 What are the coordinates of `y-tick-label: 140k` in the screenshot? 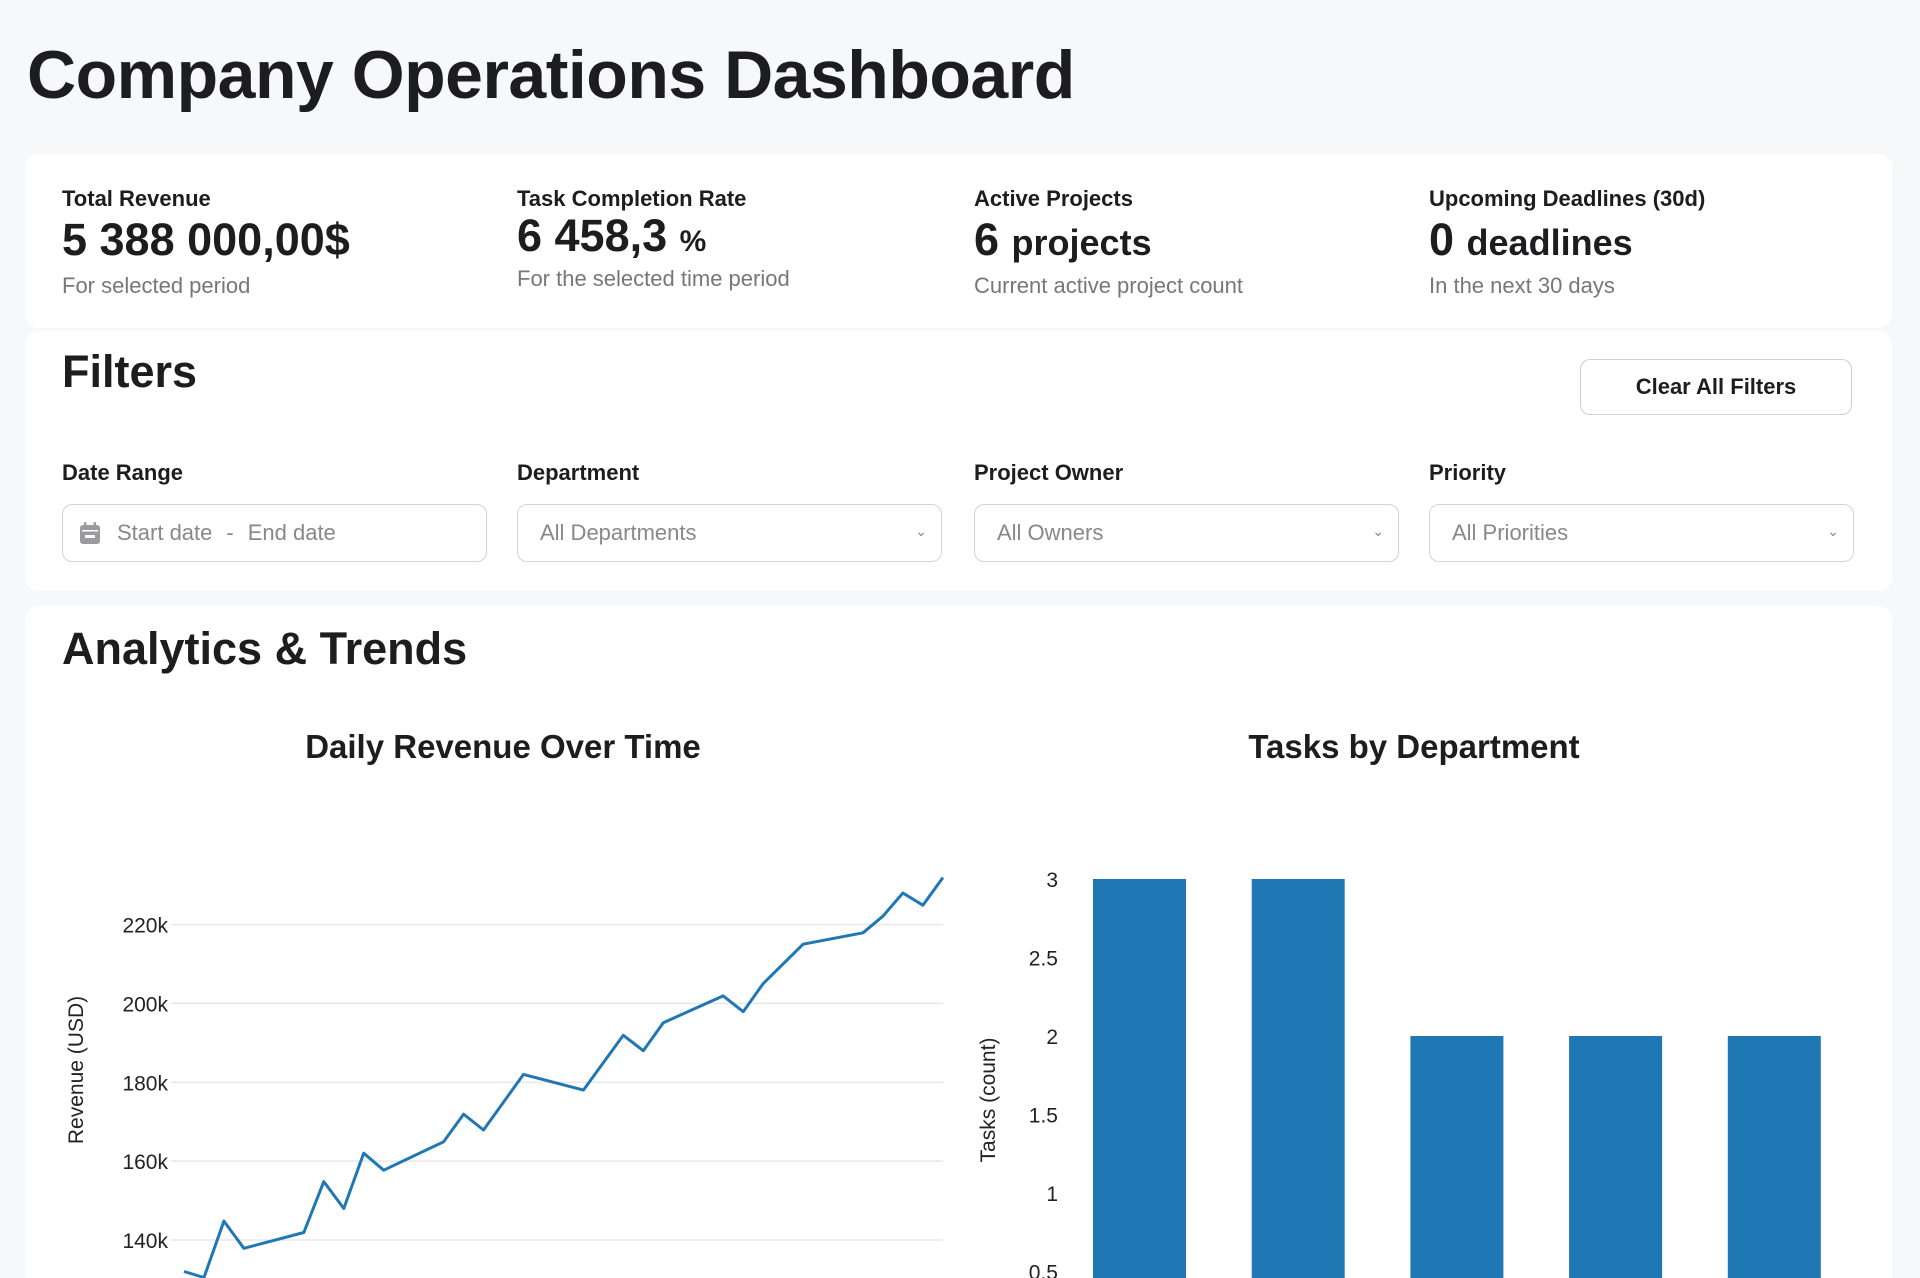 It's located at (145, 1241).